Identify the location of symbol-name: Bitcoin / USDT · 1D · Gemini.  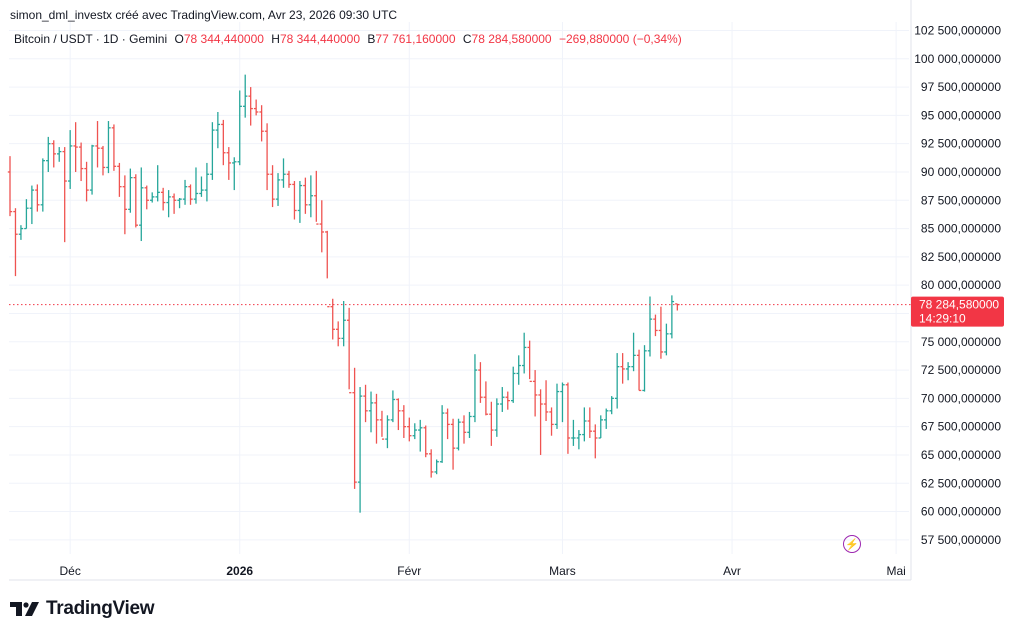
(91, 39).